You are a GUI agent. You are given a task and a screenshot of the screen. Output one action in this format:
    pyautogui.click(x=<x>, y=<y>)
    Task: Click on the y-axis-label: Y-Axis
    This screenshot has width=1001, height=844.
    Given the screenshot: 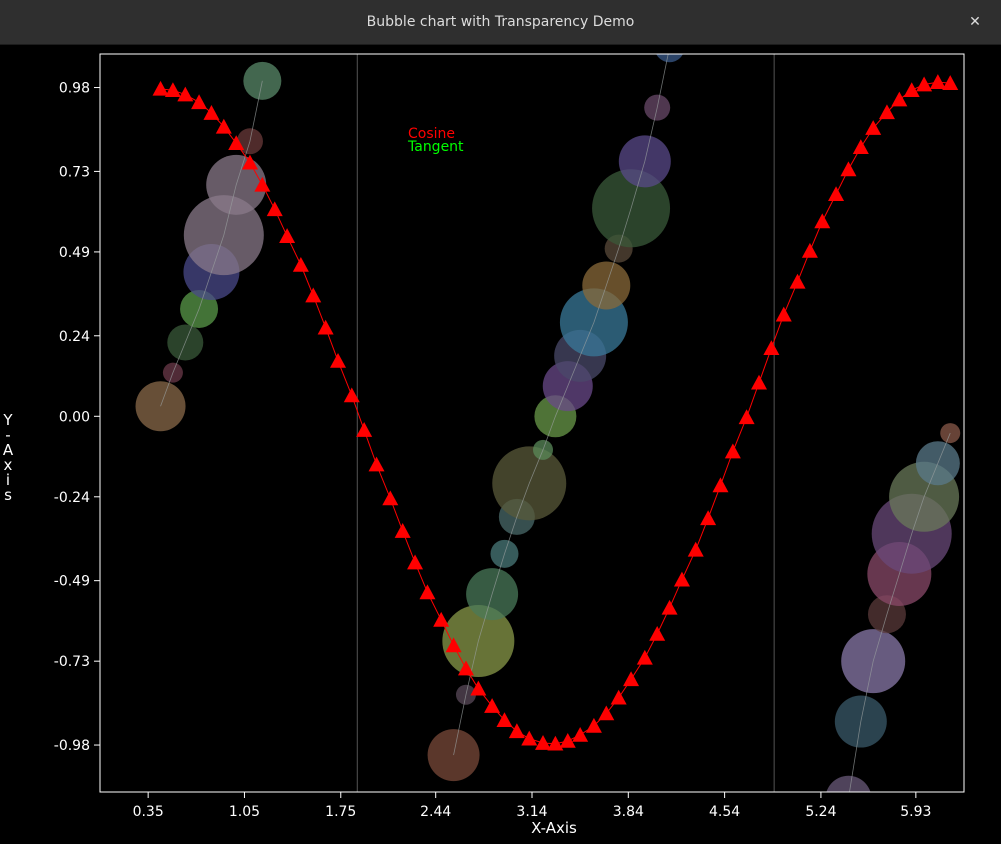 What is the action you would take?
    pyautogui.click(x=7, y=457)
    